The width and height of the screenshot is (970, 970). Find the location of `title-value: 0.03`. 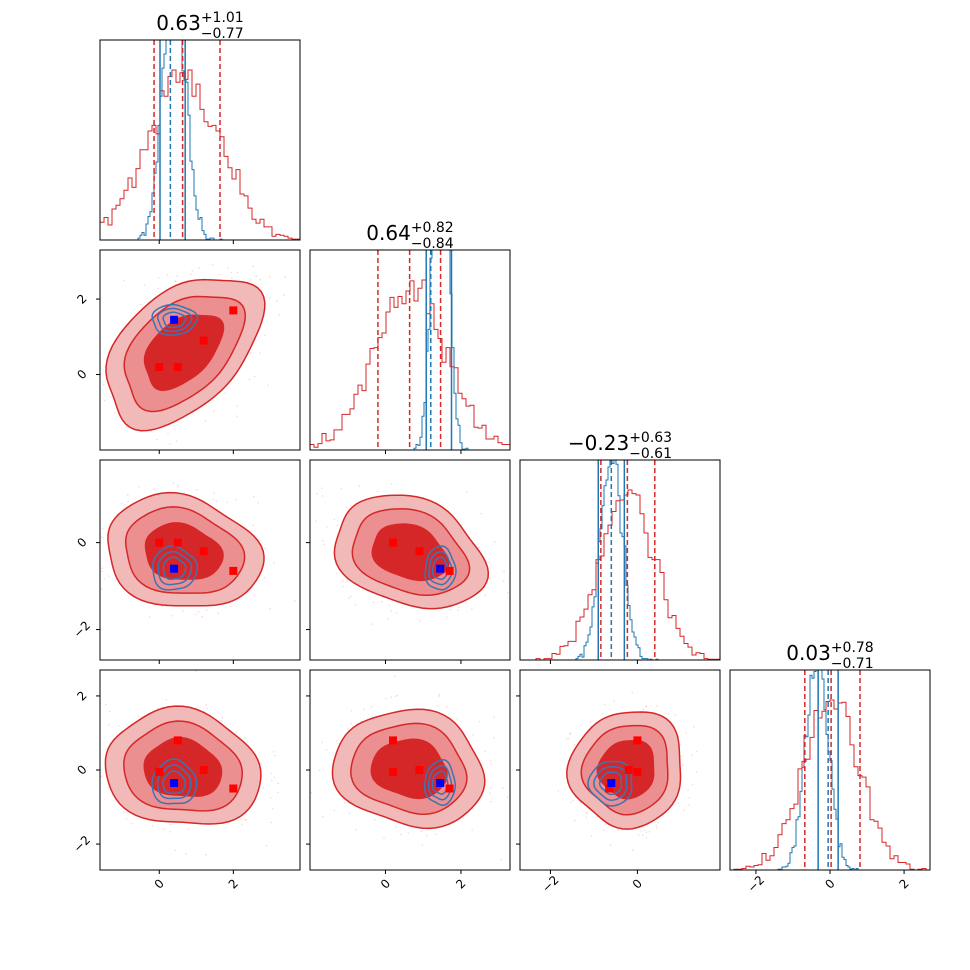

title-value: 0.03 is located at coordinates (808, 653).